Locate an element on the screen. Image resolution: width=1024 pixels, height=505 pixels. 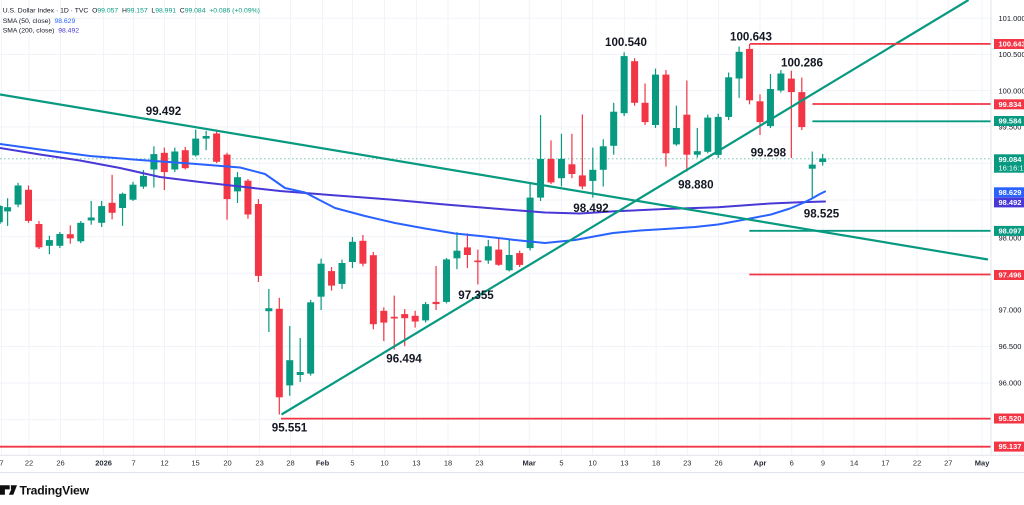
svg-text: SMA (50, close) 98.629 is located at coordinates (39, 21).